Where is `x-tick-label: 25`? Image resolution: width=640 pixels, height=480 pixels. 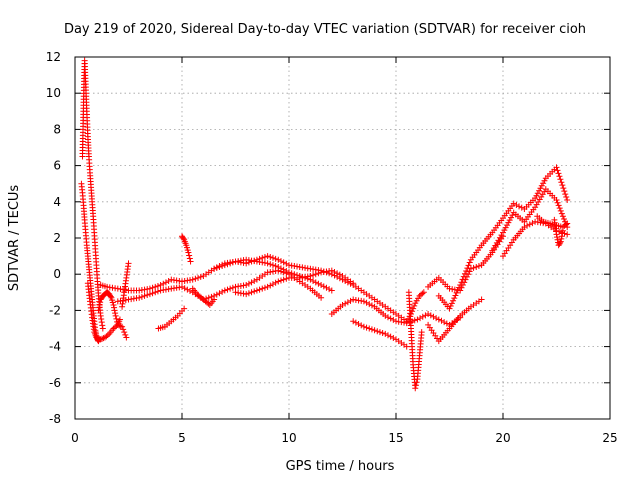
x-tick-label: 25 is located at coordinates (609, 438).